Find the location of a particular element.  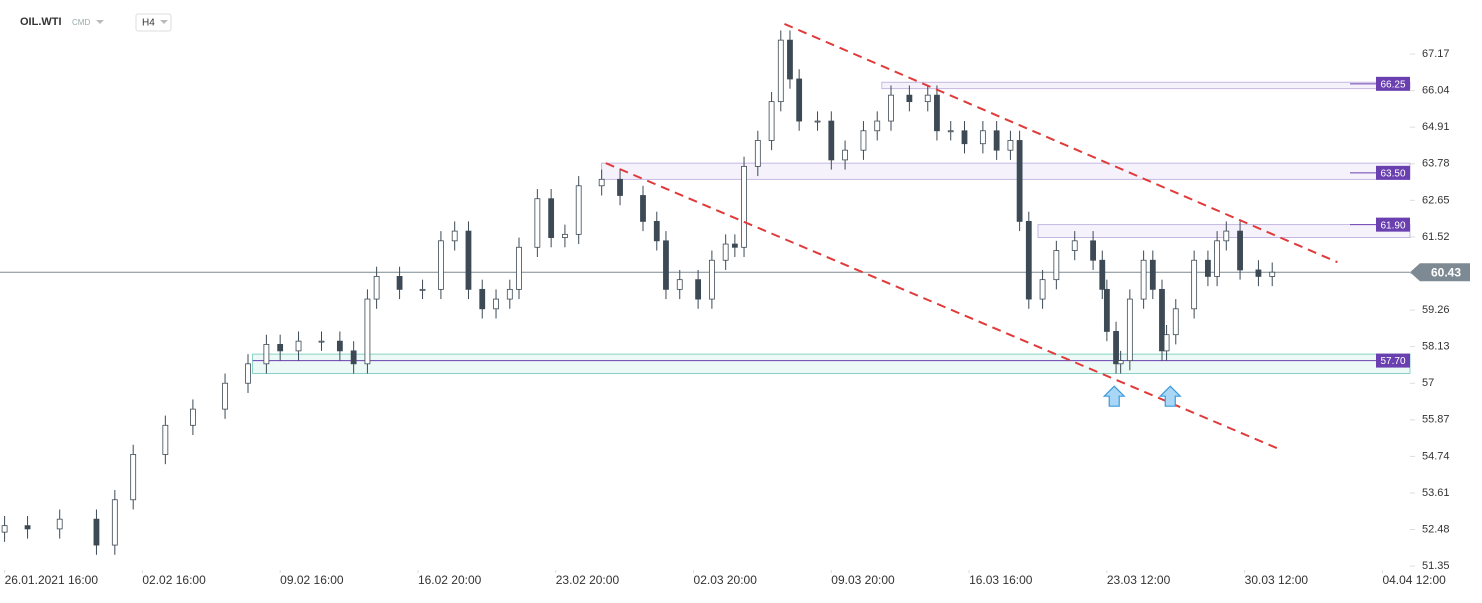

y-tick-label: 58.13 is located at coordinates (1436, 347).